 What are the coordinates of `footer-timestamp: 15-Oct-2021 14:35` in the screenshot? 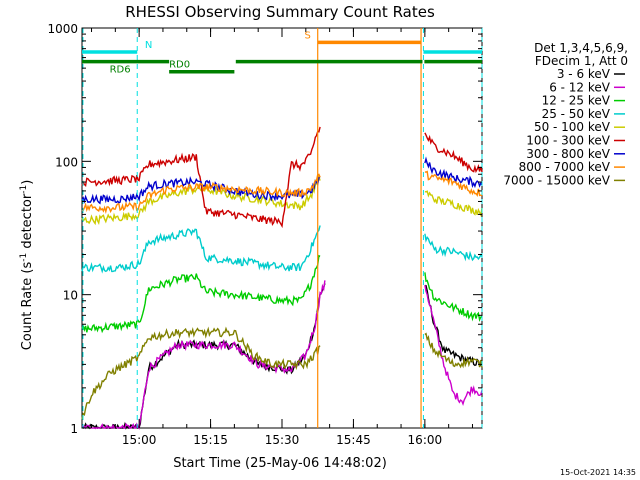 It's located at (598, 472).